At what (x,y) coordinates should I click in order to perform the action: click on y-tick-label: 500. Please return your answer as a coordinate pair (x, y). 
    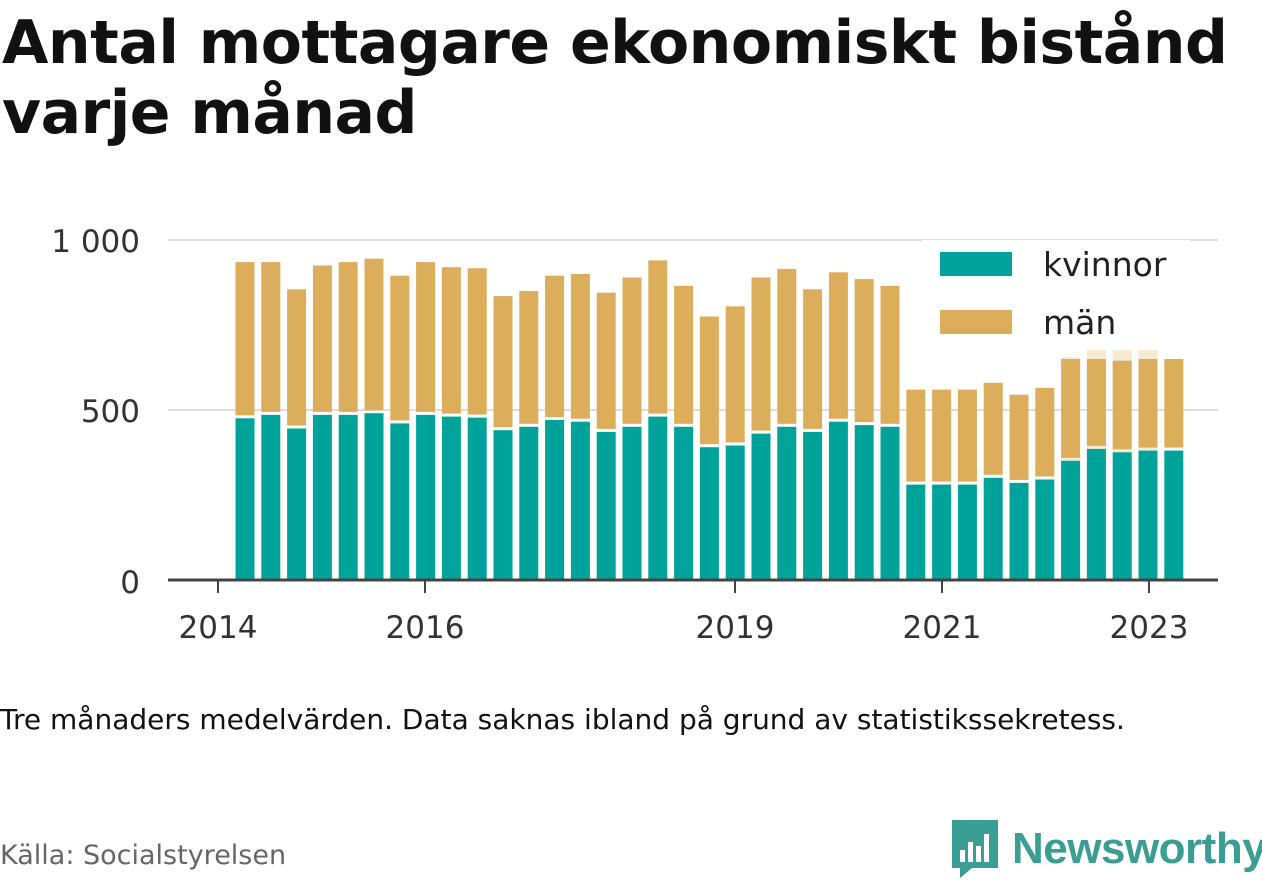
    Looking at the image, I should click on (110, 412).